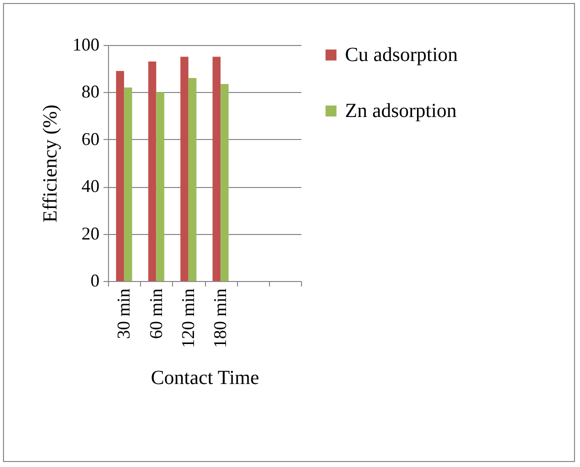  Describe the element at coordinates (86, 44) in the screenshot. I see `y-tick-label: 100` at that location.